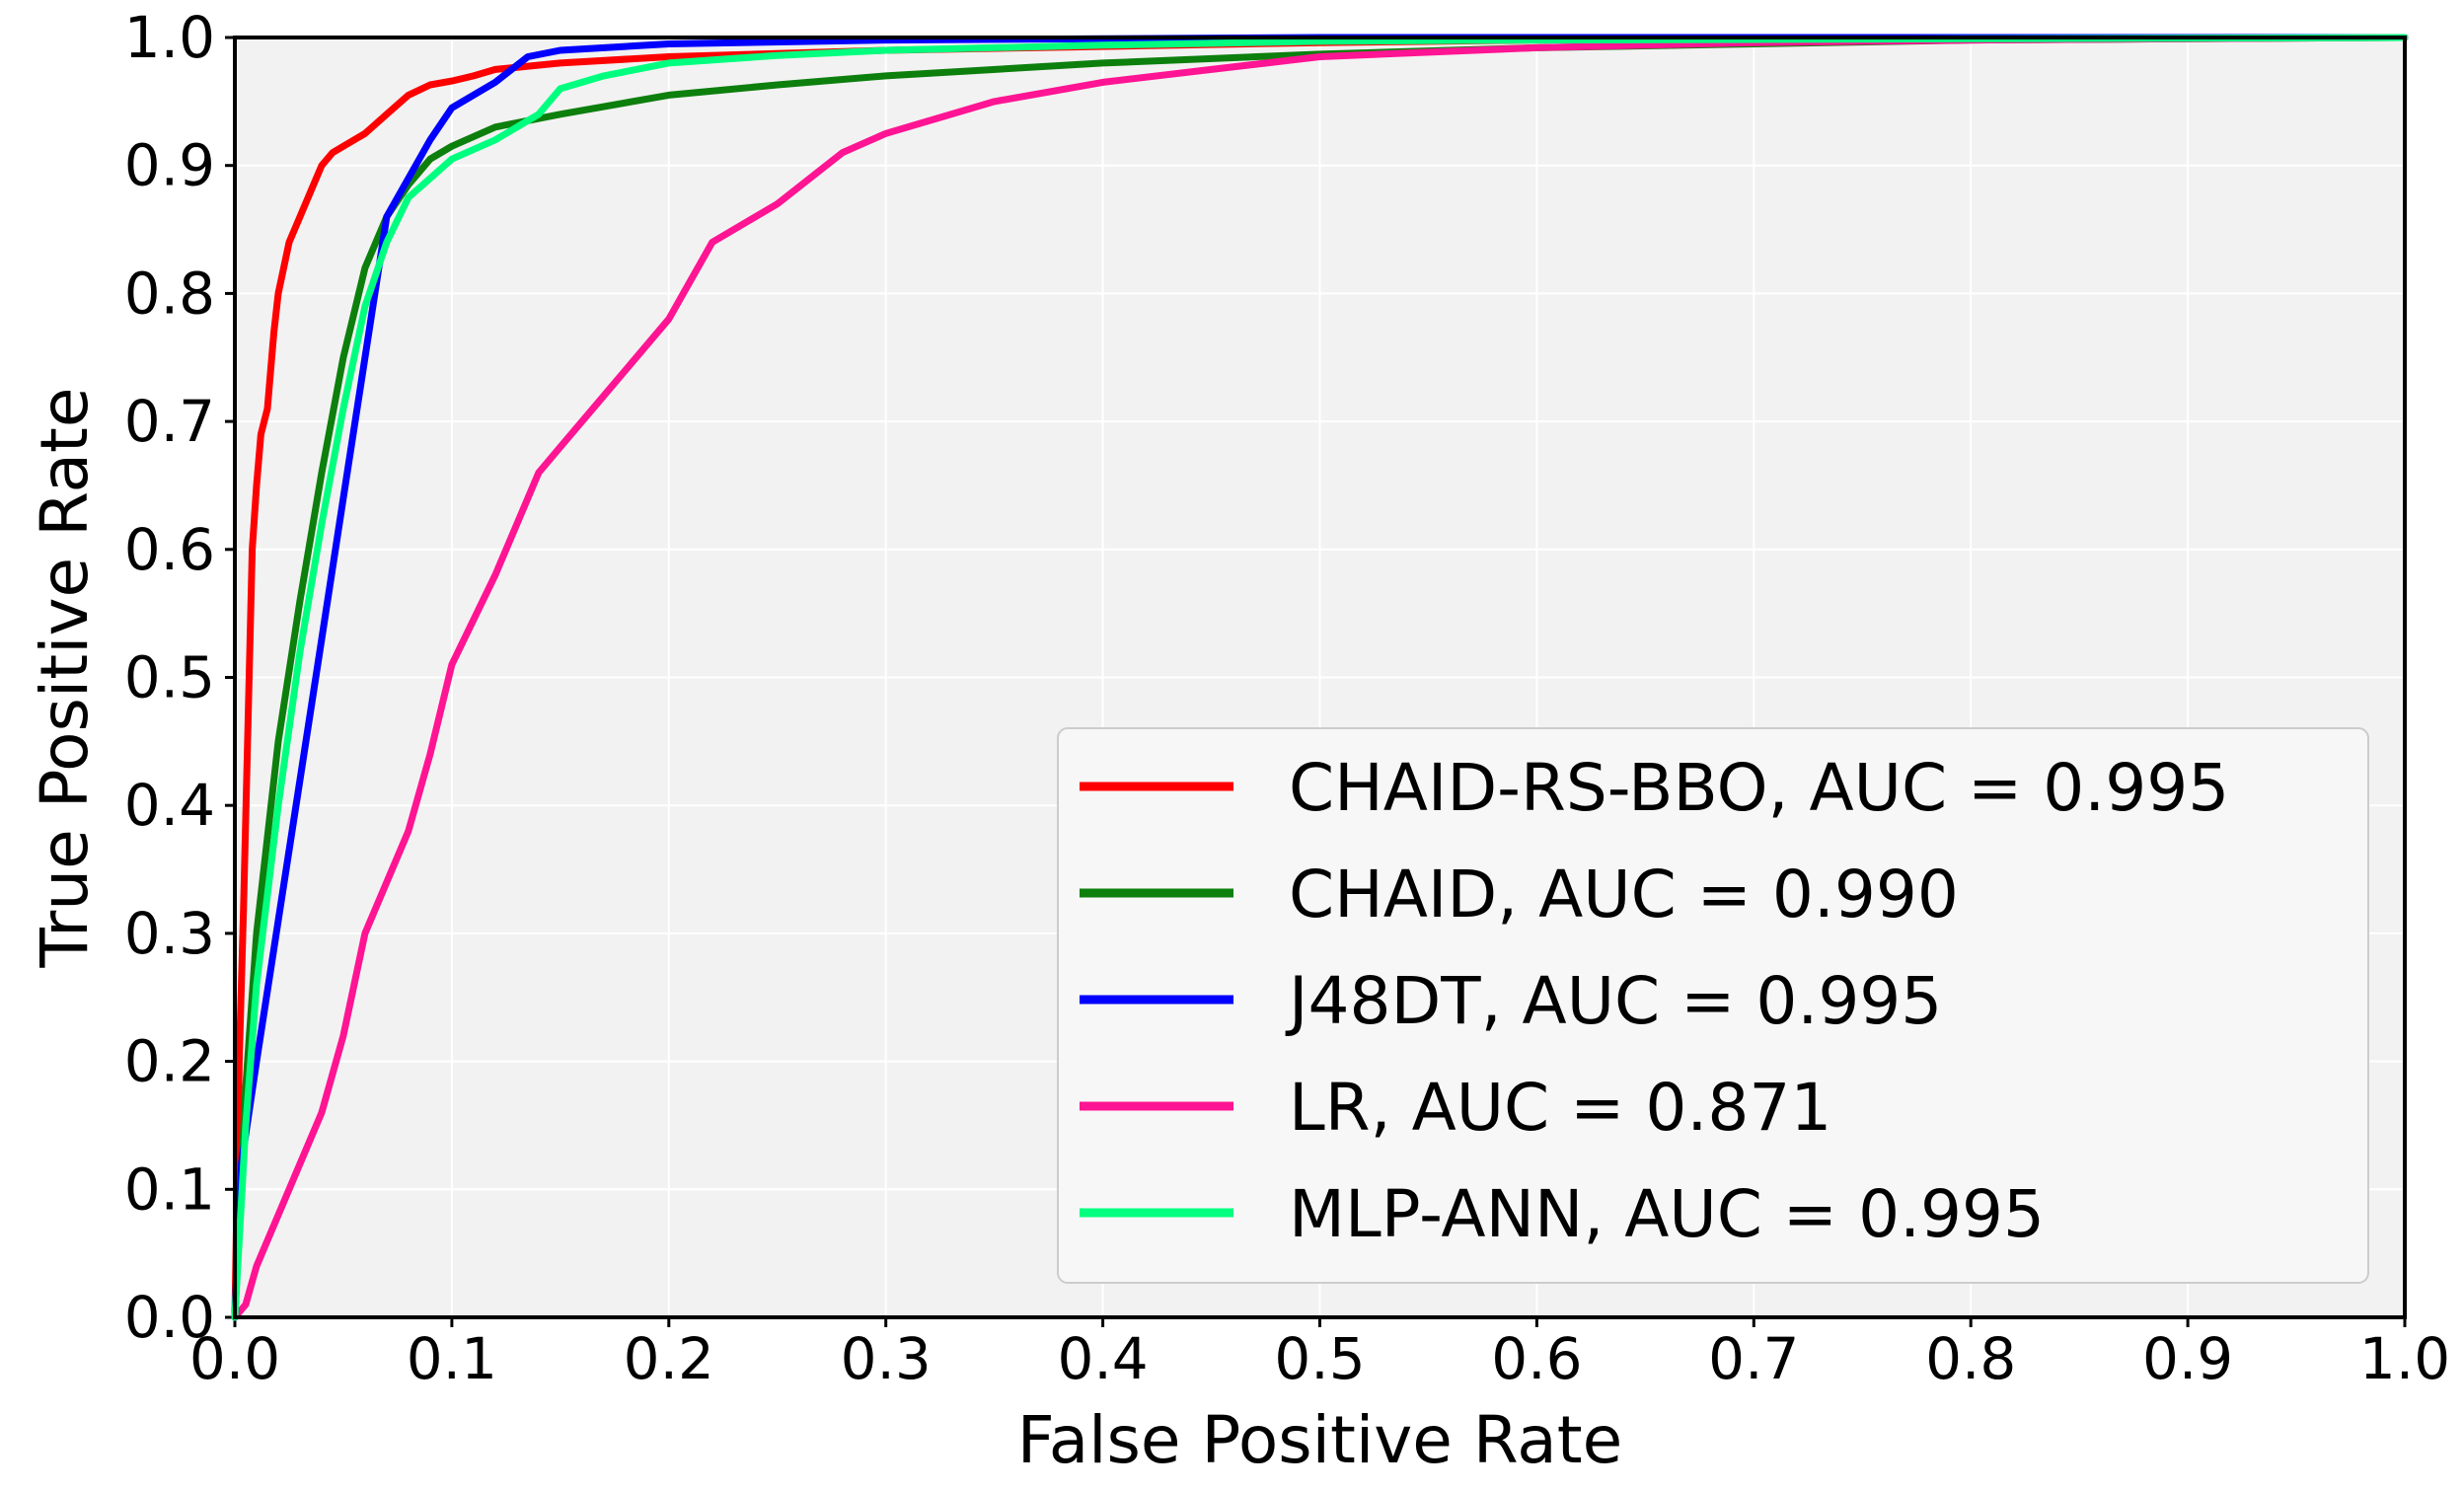 Image resolution: width=2464 pixels, height=1491 pixels. What do you see at coordinates (170, 1061) in the screenshot?
I see `y-tick-label: 0.2` at bounding box center [170, 1061].